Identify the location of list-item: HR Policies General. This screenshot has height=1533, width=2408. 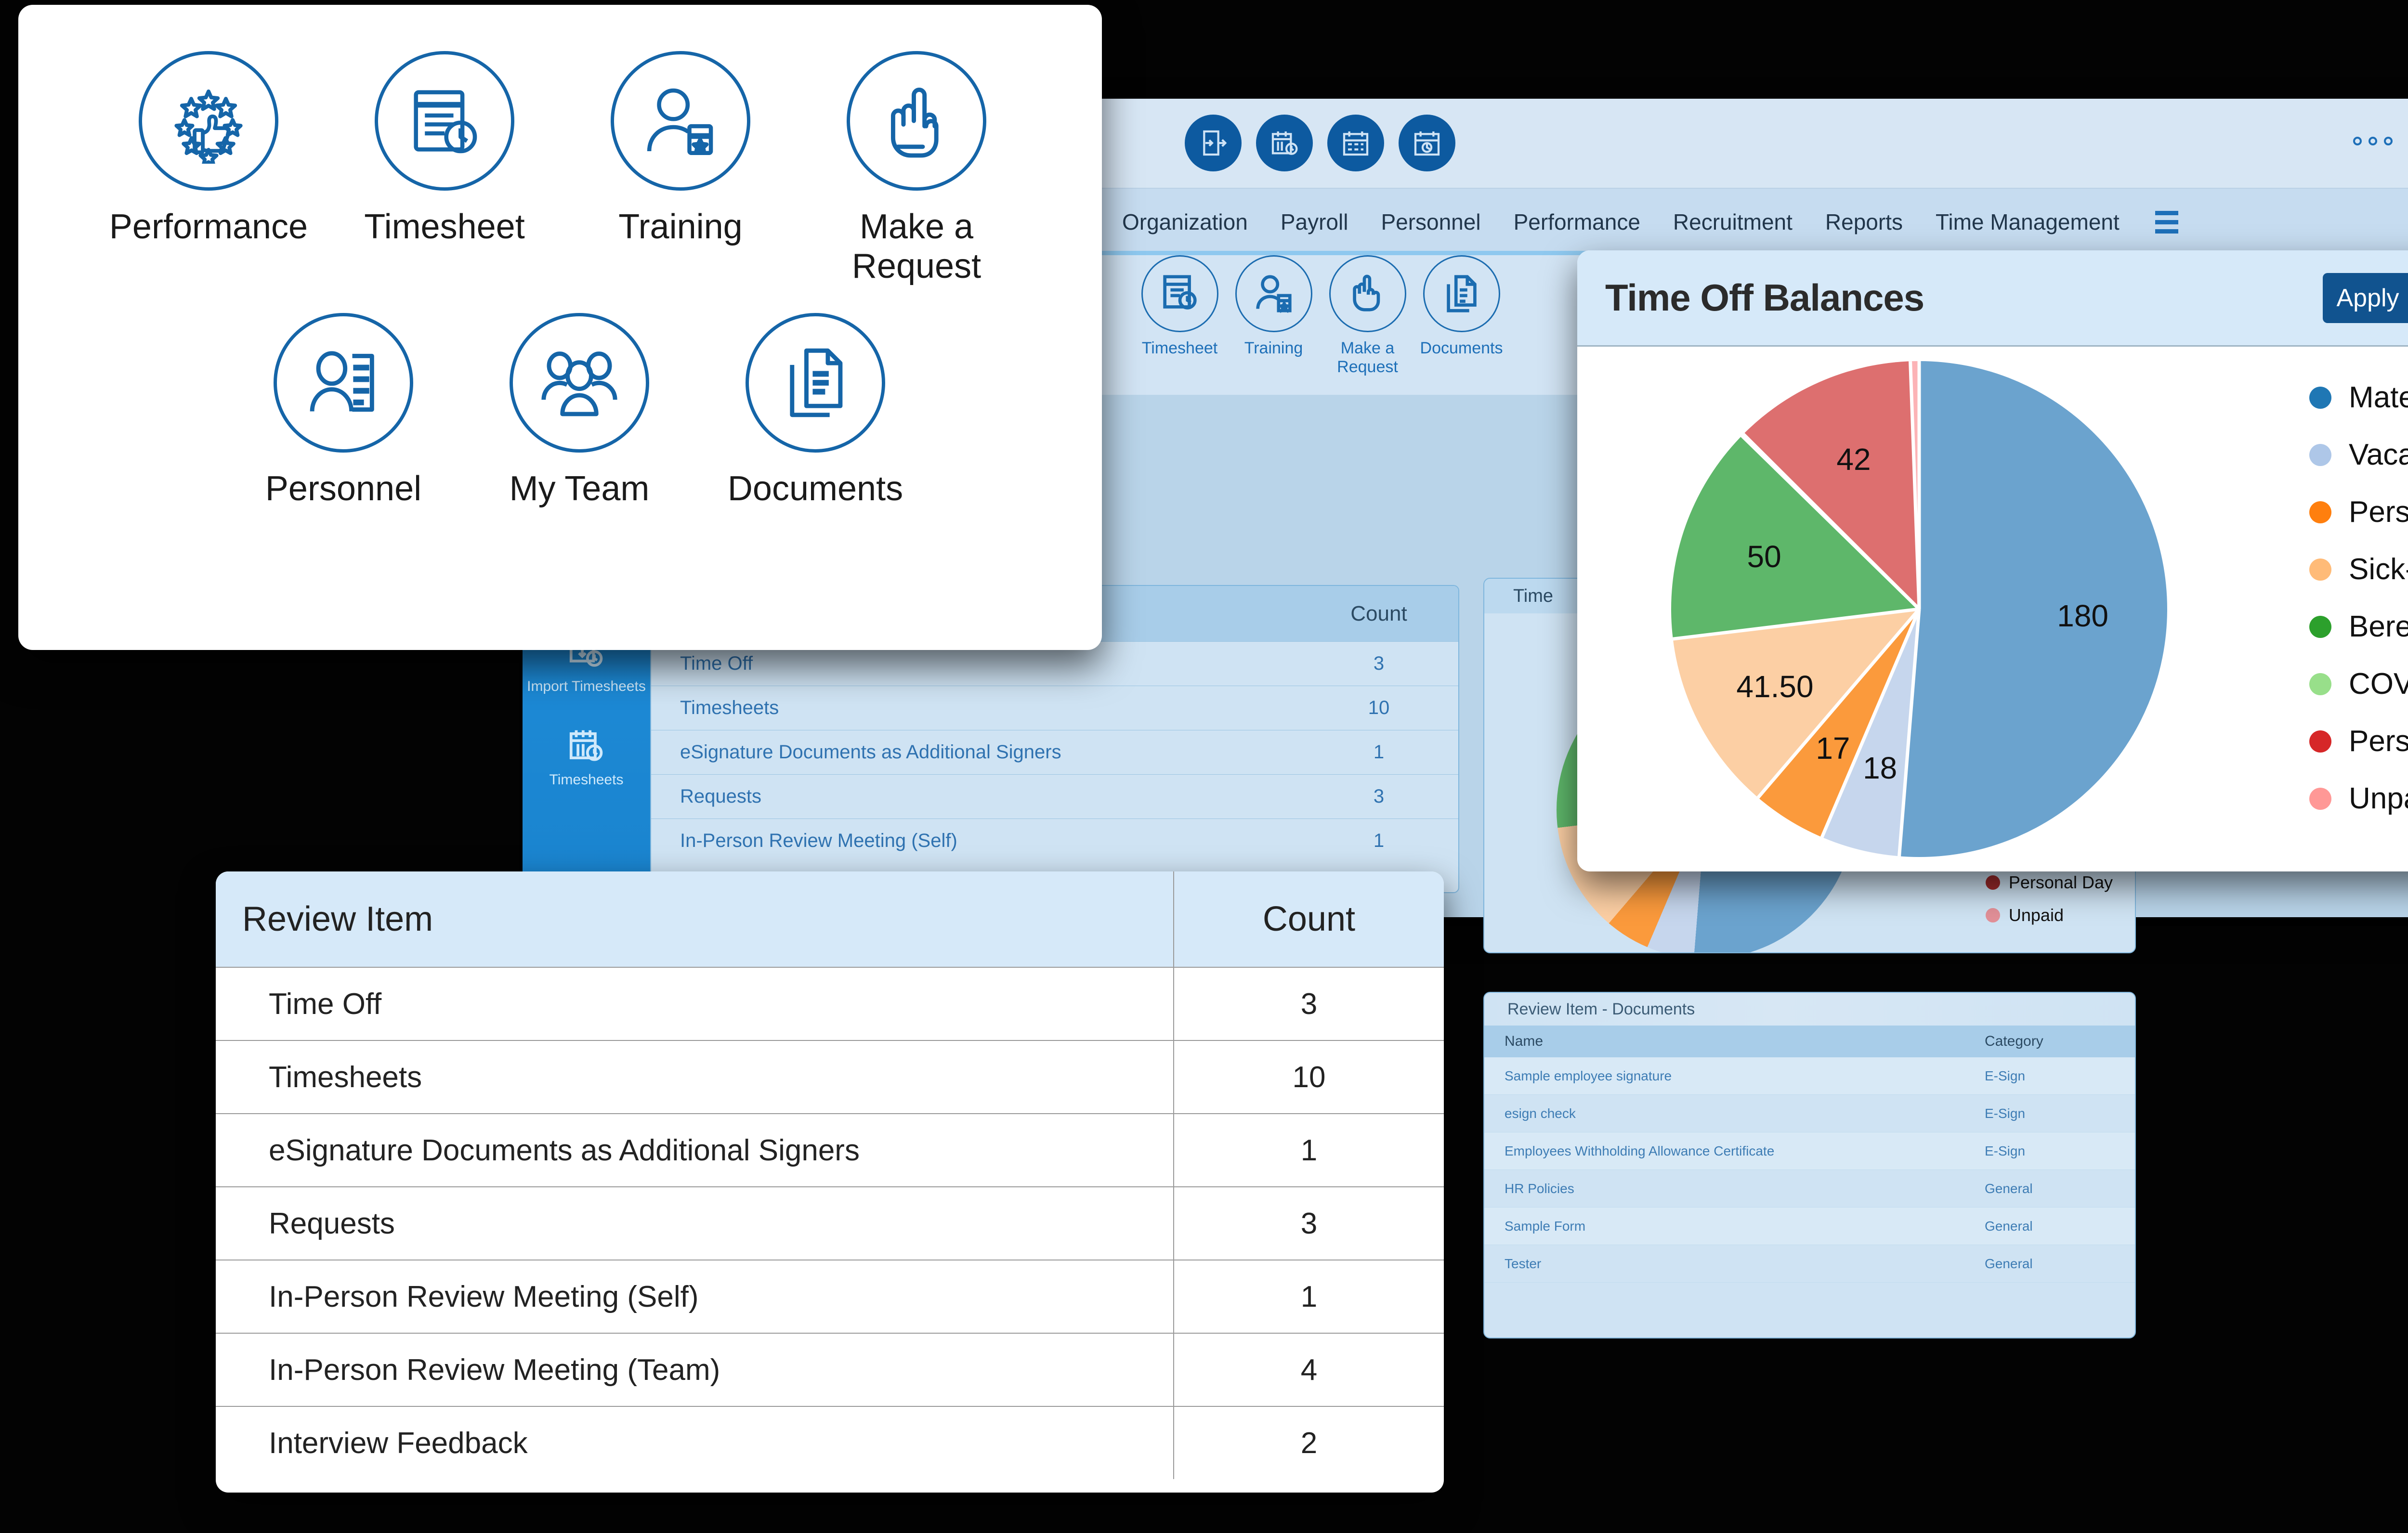
(1809, 1189).